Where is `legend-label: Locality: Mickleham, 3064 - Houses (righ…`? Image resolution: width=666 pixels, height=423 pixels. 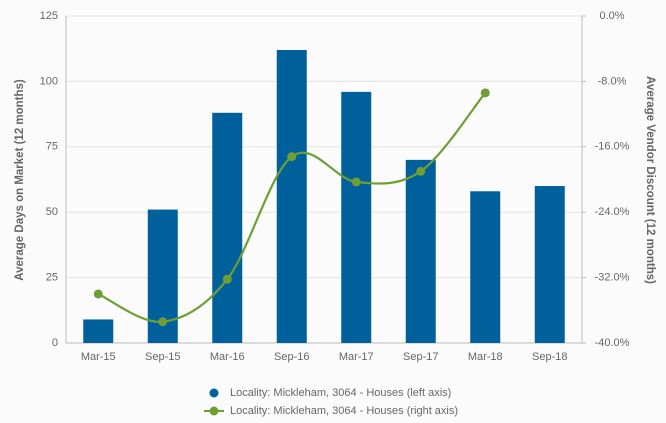
legend-label: Locality: Mickleham, 3064 - Houses (righ… is located at coordinates (344, 411).